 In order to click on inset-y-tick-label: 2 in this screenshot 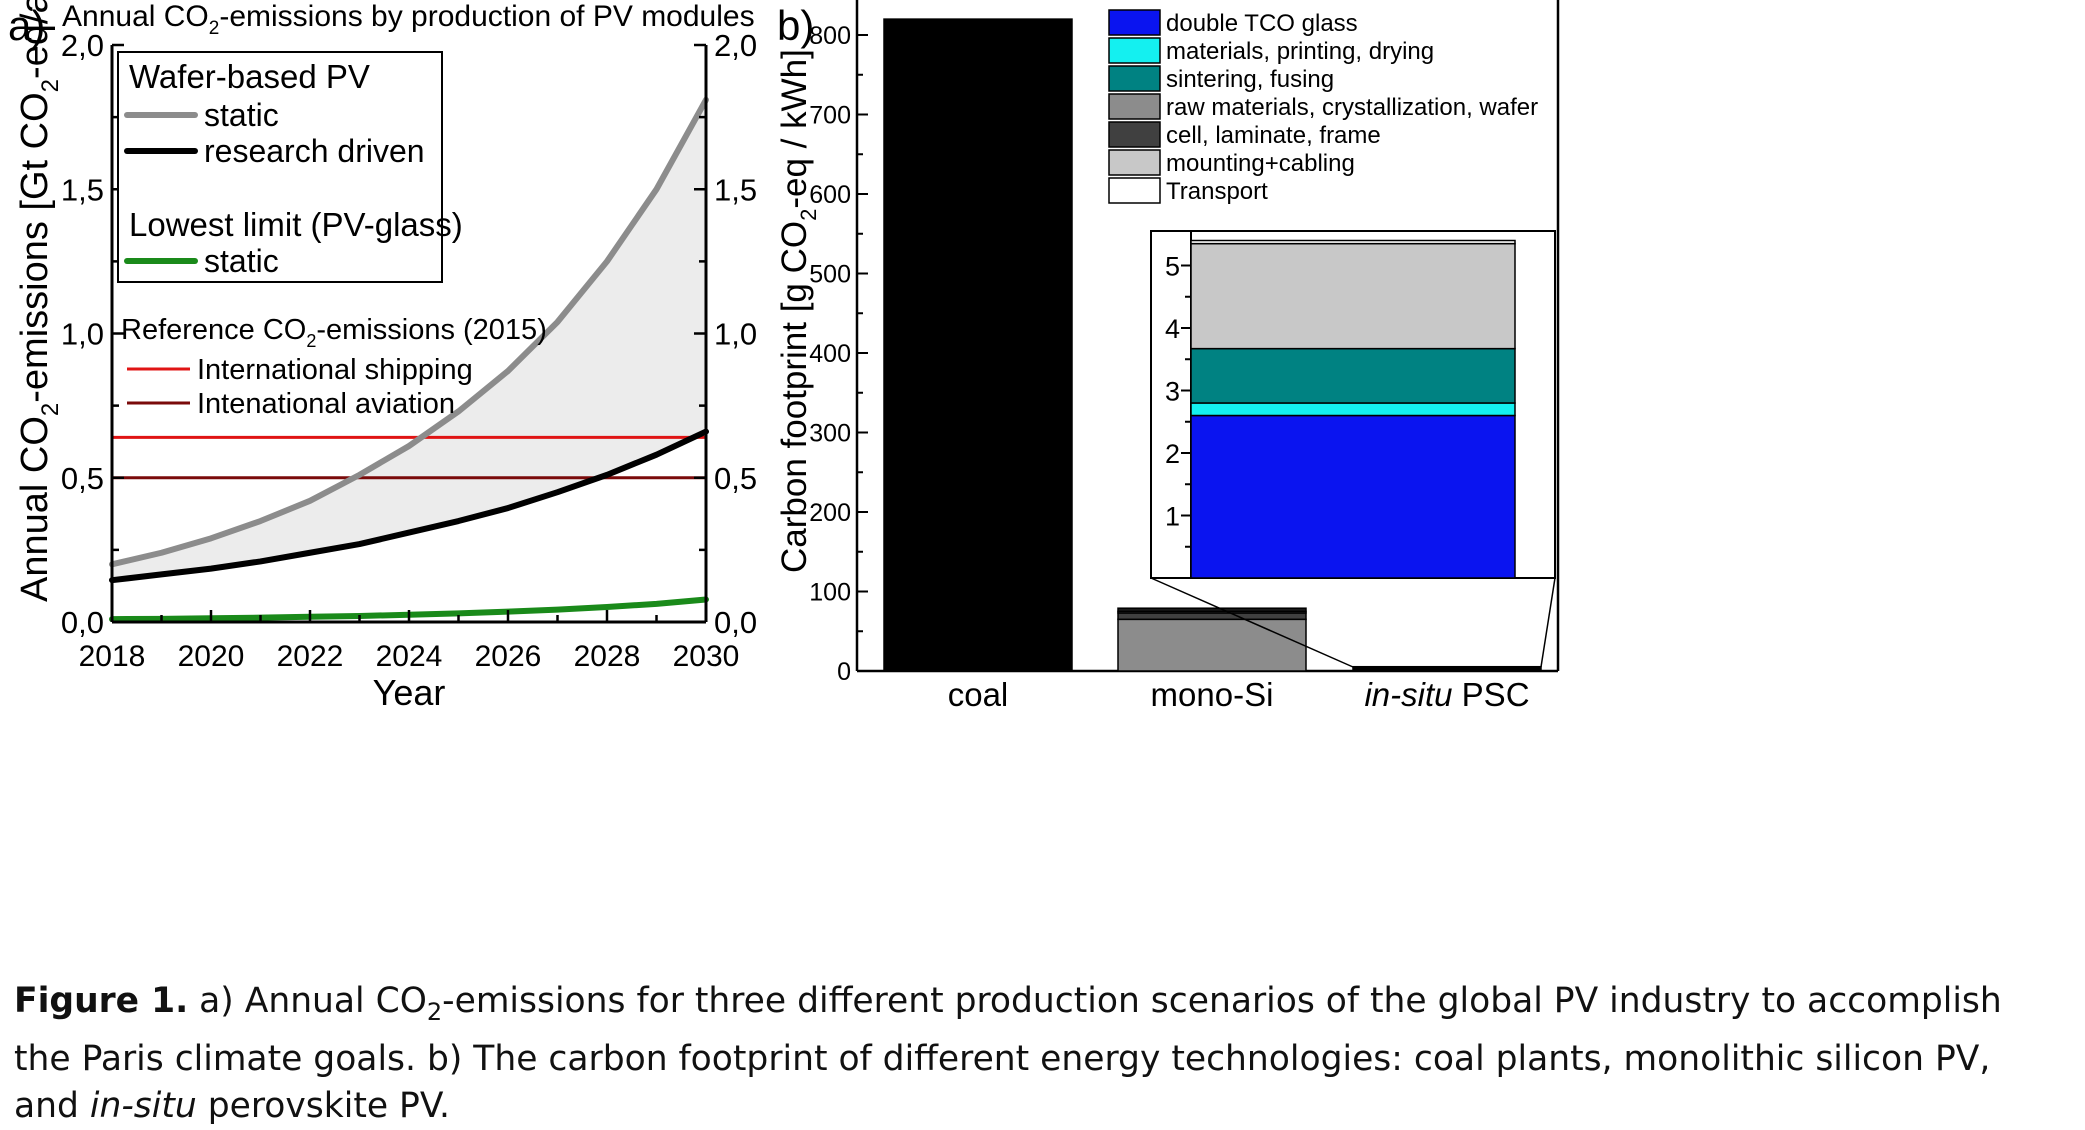, I will do `click(1172, 454)`.